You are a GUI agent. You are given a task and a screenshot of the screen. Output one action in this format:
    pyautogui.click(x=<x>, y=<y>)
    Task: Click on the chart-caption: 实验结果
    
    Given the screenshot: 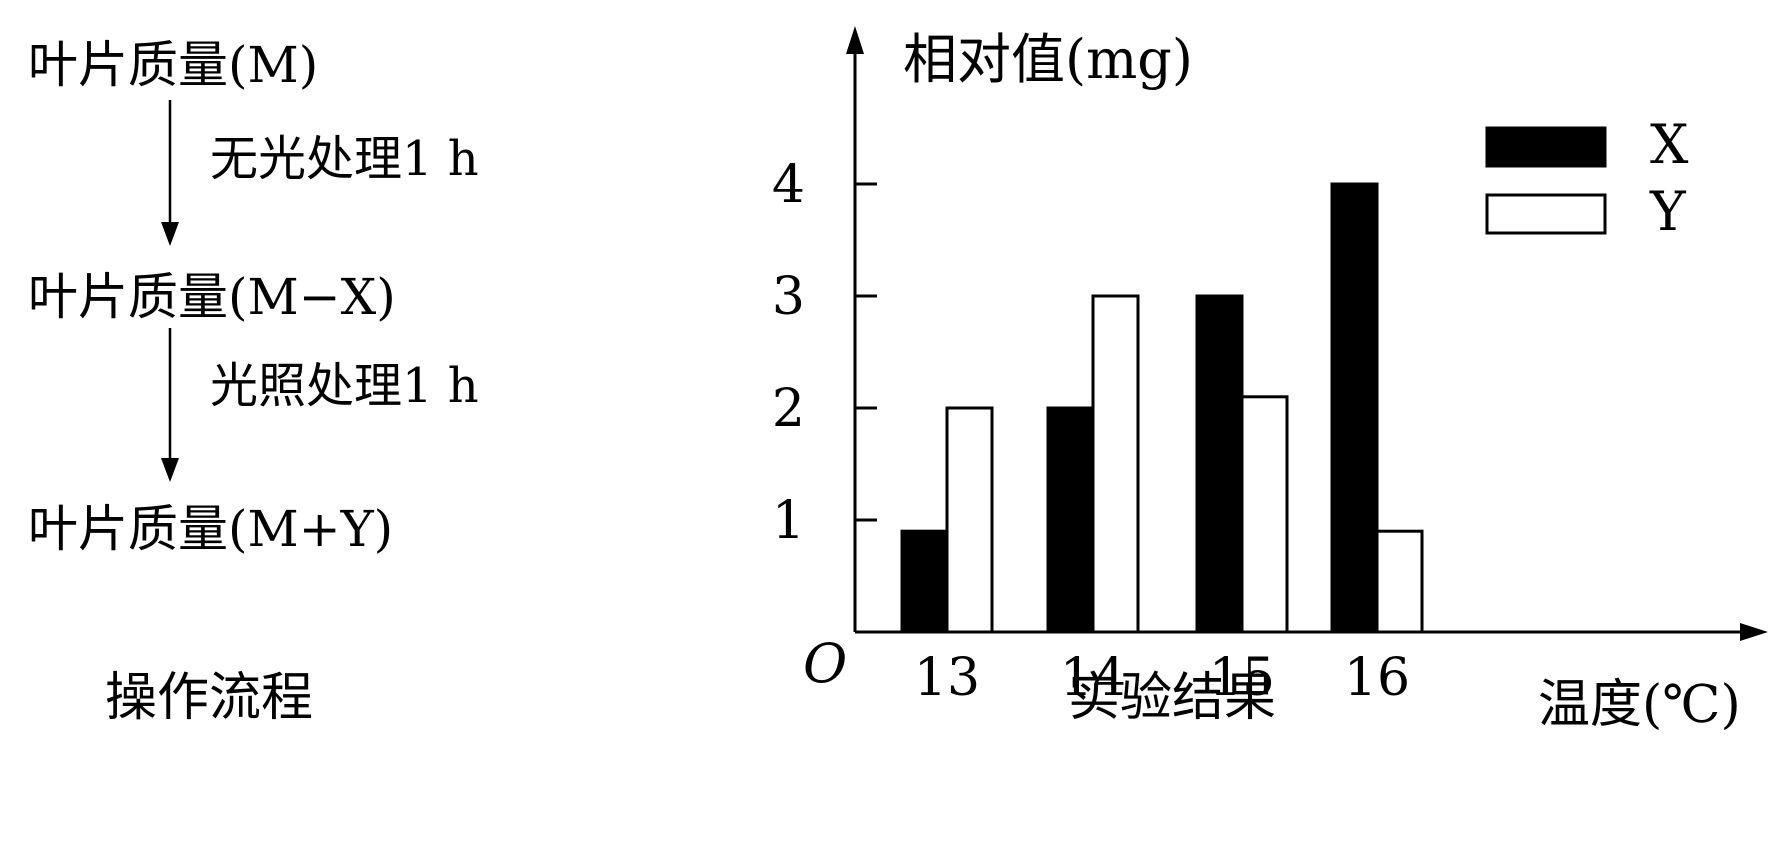 What is the action you would take?
    pyautogui.click(x=1172, y=698)
    